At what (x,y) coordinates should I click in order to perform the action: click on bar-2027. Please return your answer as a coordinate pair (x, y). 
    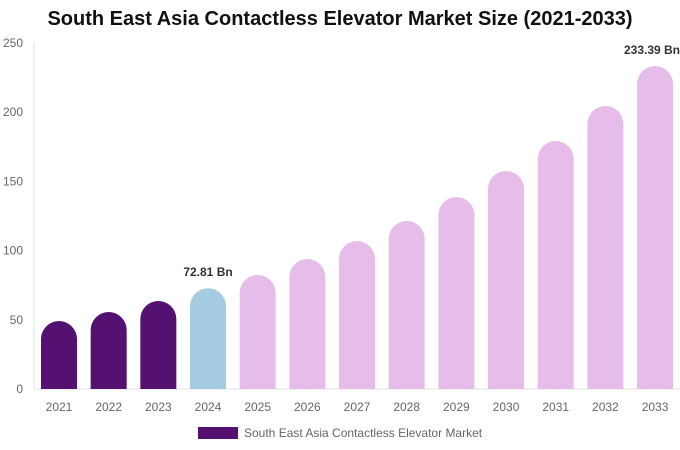
    Looking at the image, I should click on (357, 315).